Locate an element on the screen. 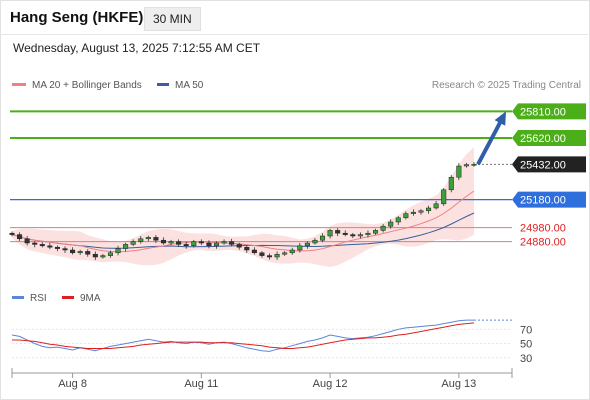 The height and width of the screenshot is (400, 590). ma20-swatch is located at coordinates (19, 84).